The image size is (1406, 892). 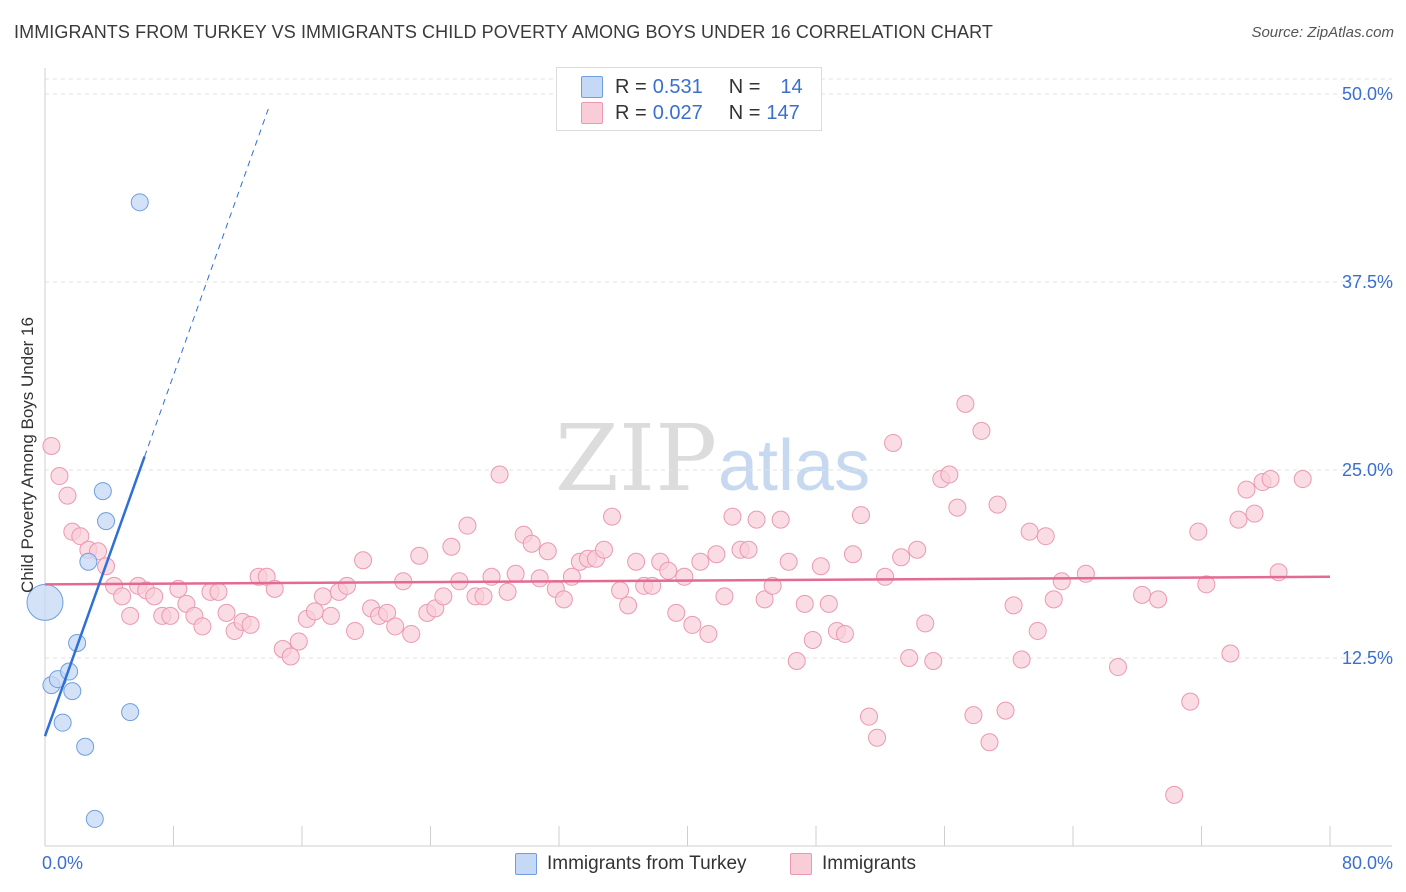 I want to click on turkey-points, so click(x=87, y=510).